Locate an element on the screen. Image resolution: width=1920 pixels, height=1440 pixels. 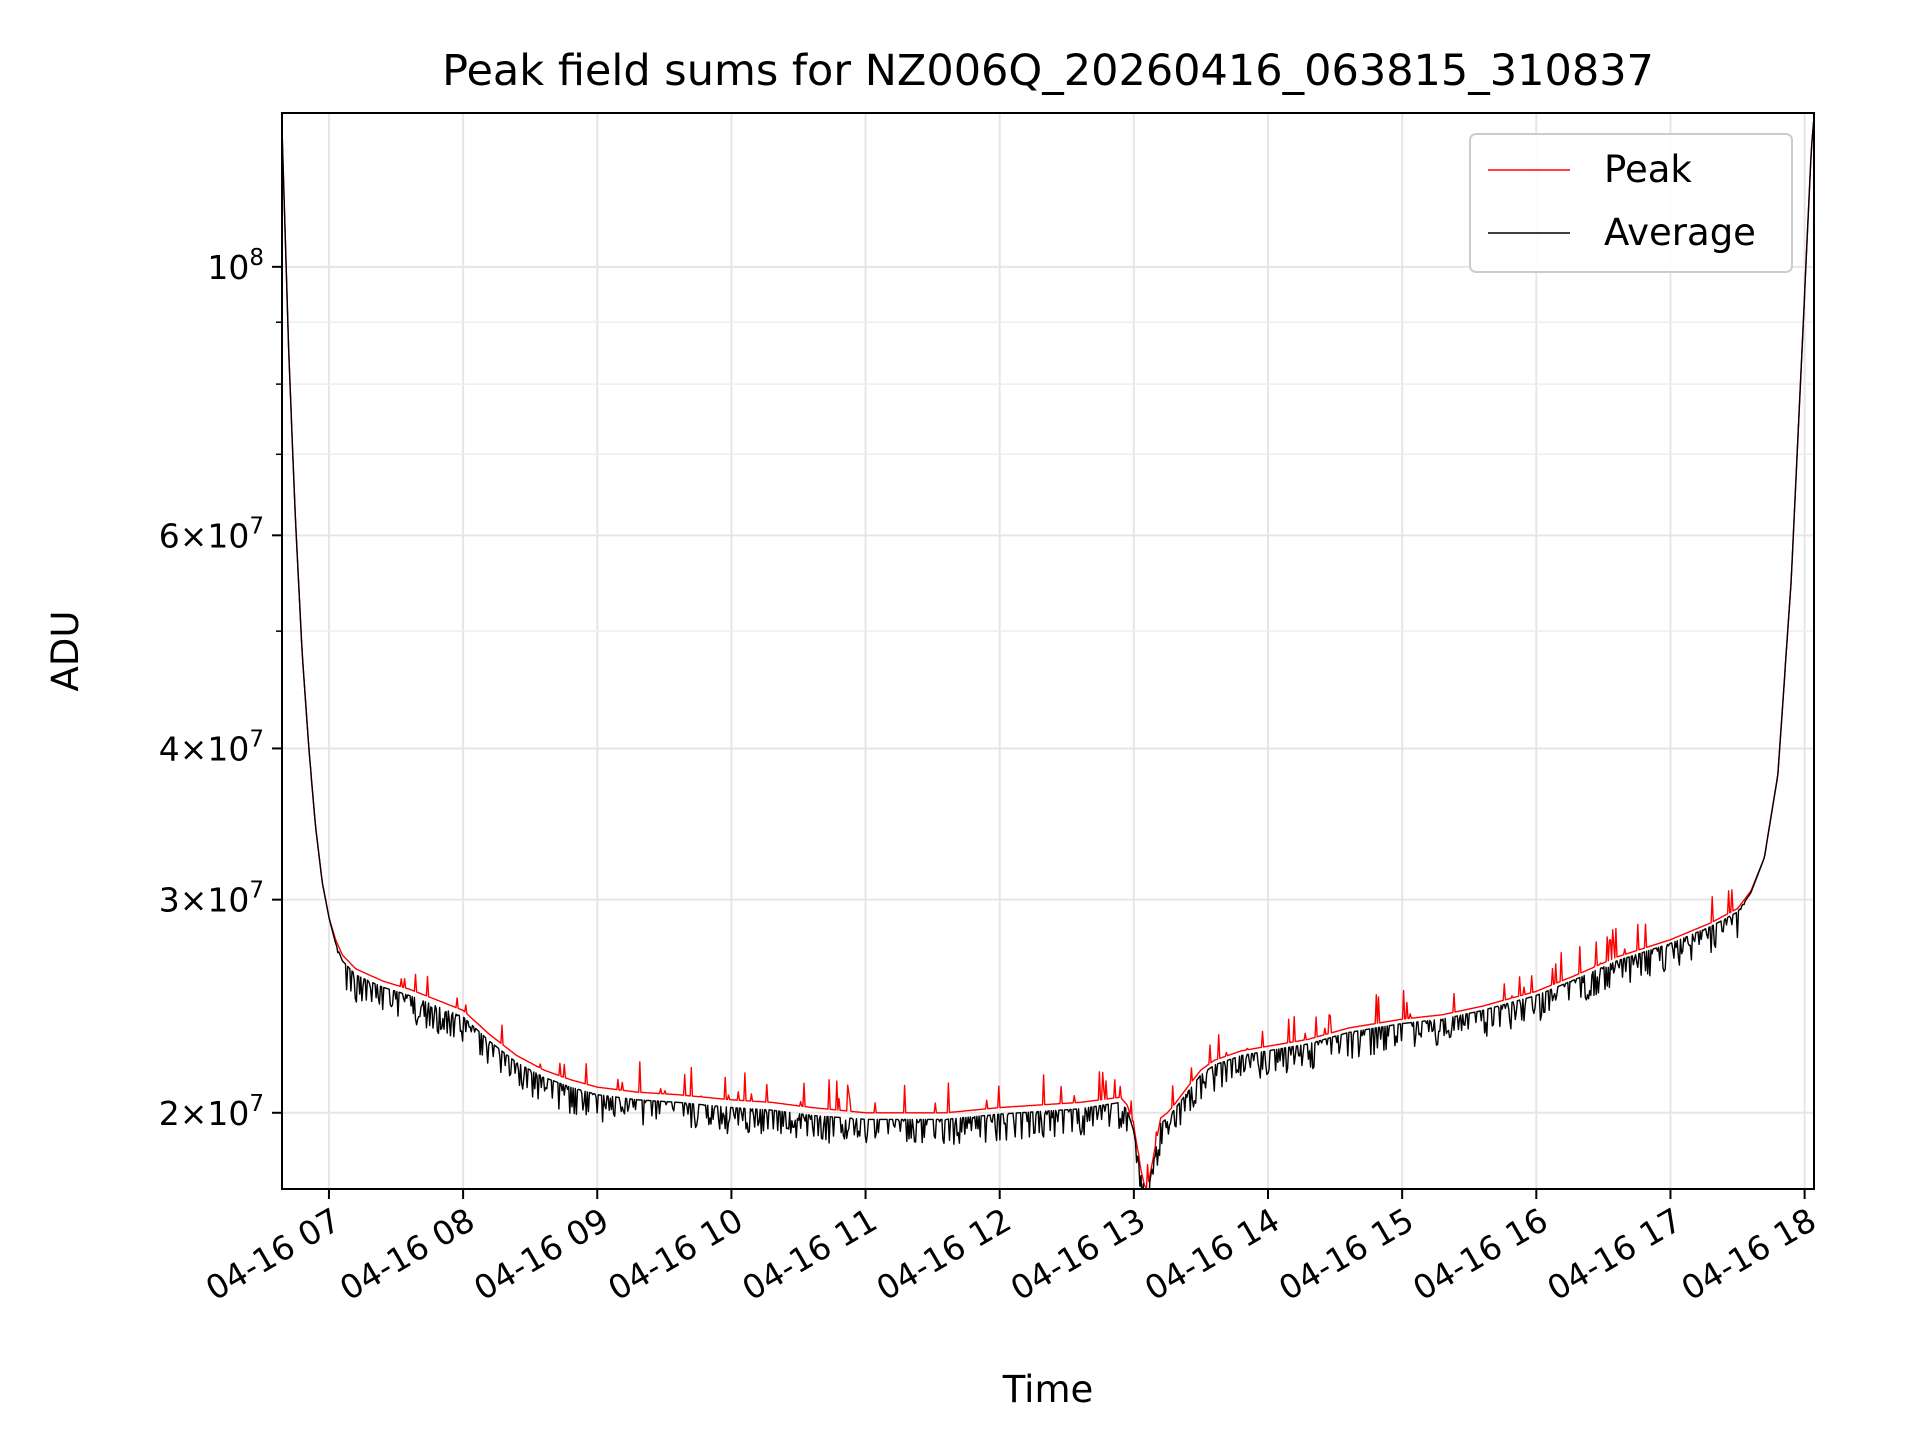
legend-label-average: Average is located at coordinates (1680, 232).